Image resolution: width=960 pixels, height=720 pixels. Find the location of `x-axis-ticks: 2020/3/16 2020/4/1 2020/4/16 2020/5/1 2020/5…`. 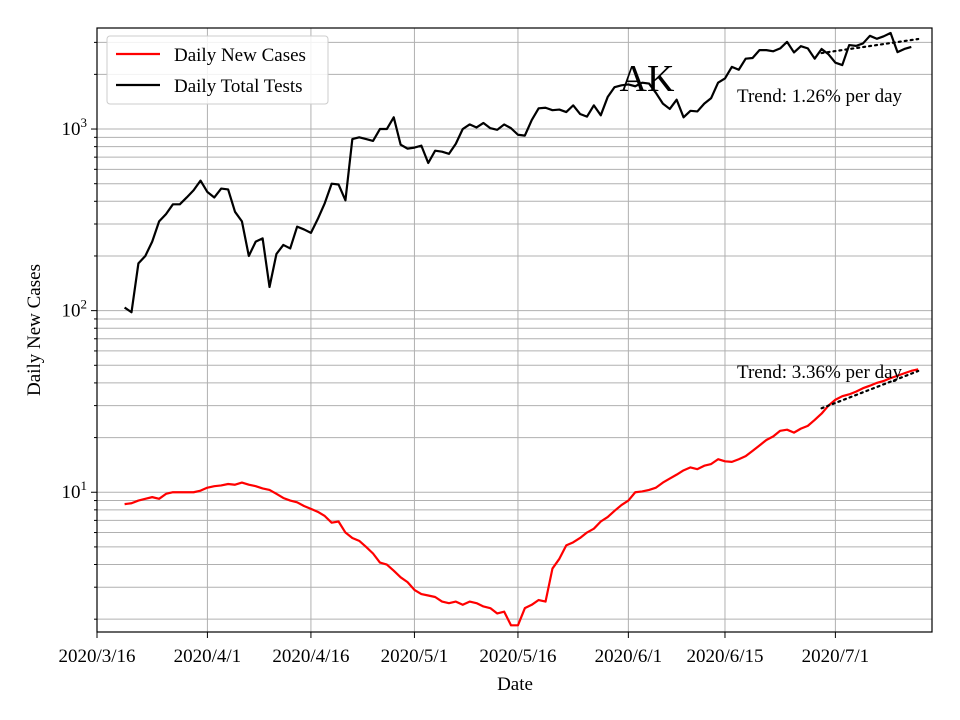

x-axis-ticks: 2020/3/16 2020/4/1 2020/4/16 2020/5/1 2020/5… is located at coordinates (463, 649).